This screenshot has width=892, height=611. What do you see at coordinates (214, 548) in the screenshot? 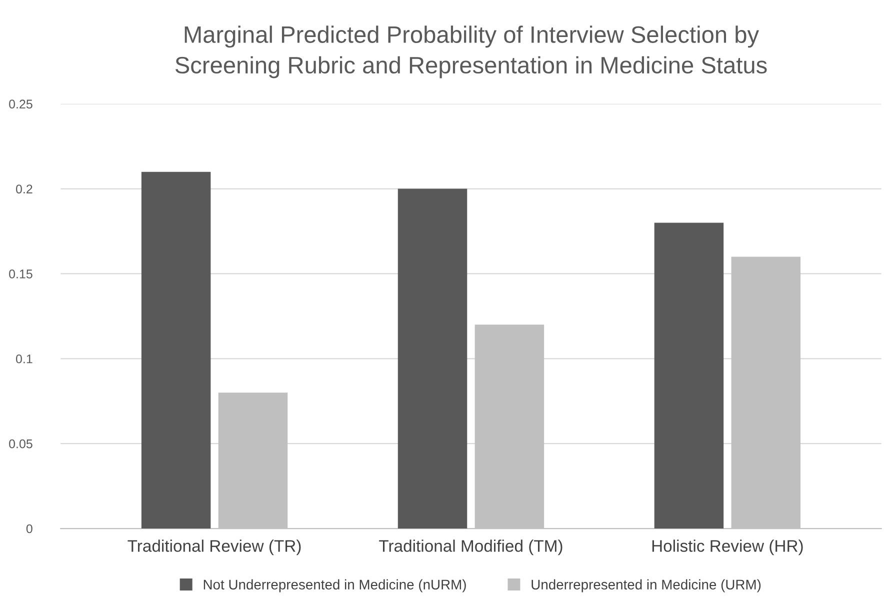
I see `x-tick-label: Traditional Review (TR)` at bounding box center [214, 548].